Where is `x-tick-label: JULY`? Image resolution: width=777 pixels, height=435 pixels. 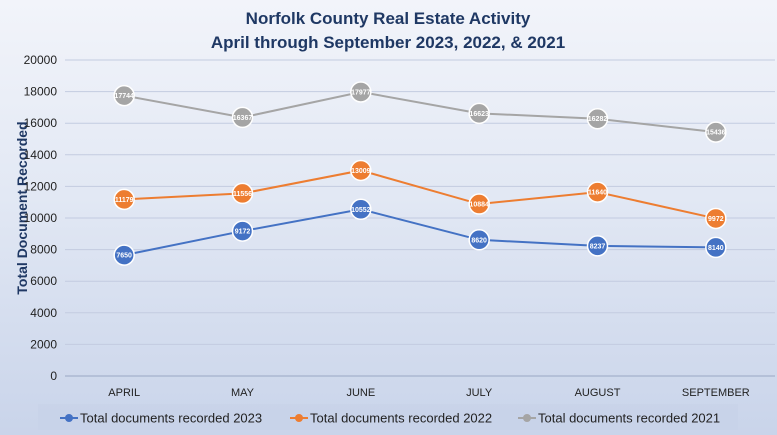
x-tick-label: JULY is located at coordinates (479, 393).